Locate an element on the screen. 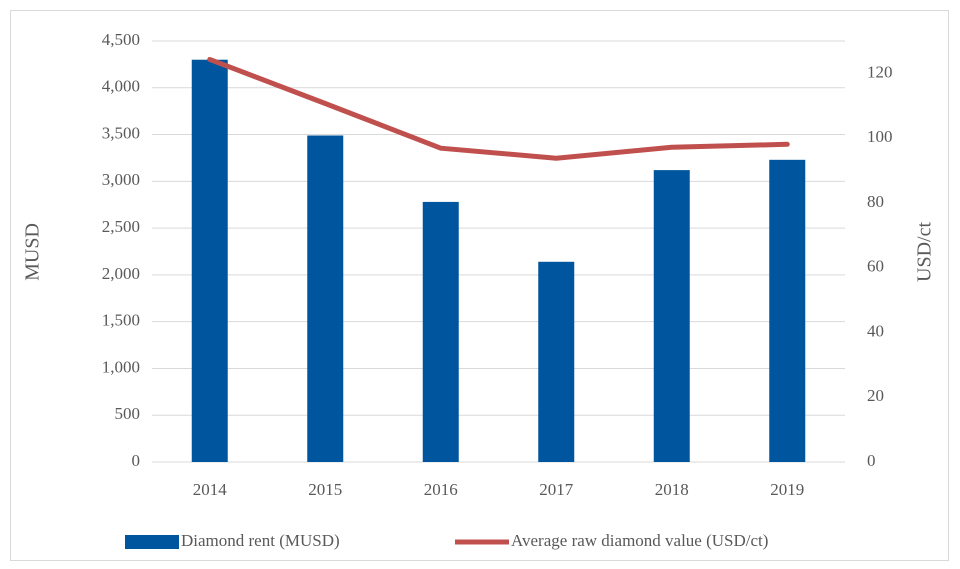 Image resolution: width=960 pixels, height=569 pixels. y2-tick-label: 60 is located at coordinates (875, 266).